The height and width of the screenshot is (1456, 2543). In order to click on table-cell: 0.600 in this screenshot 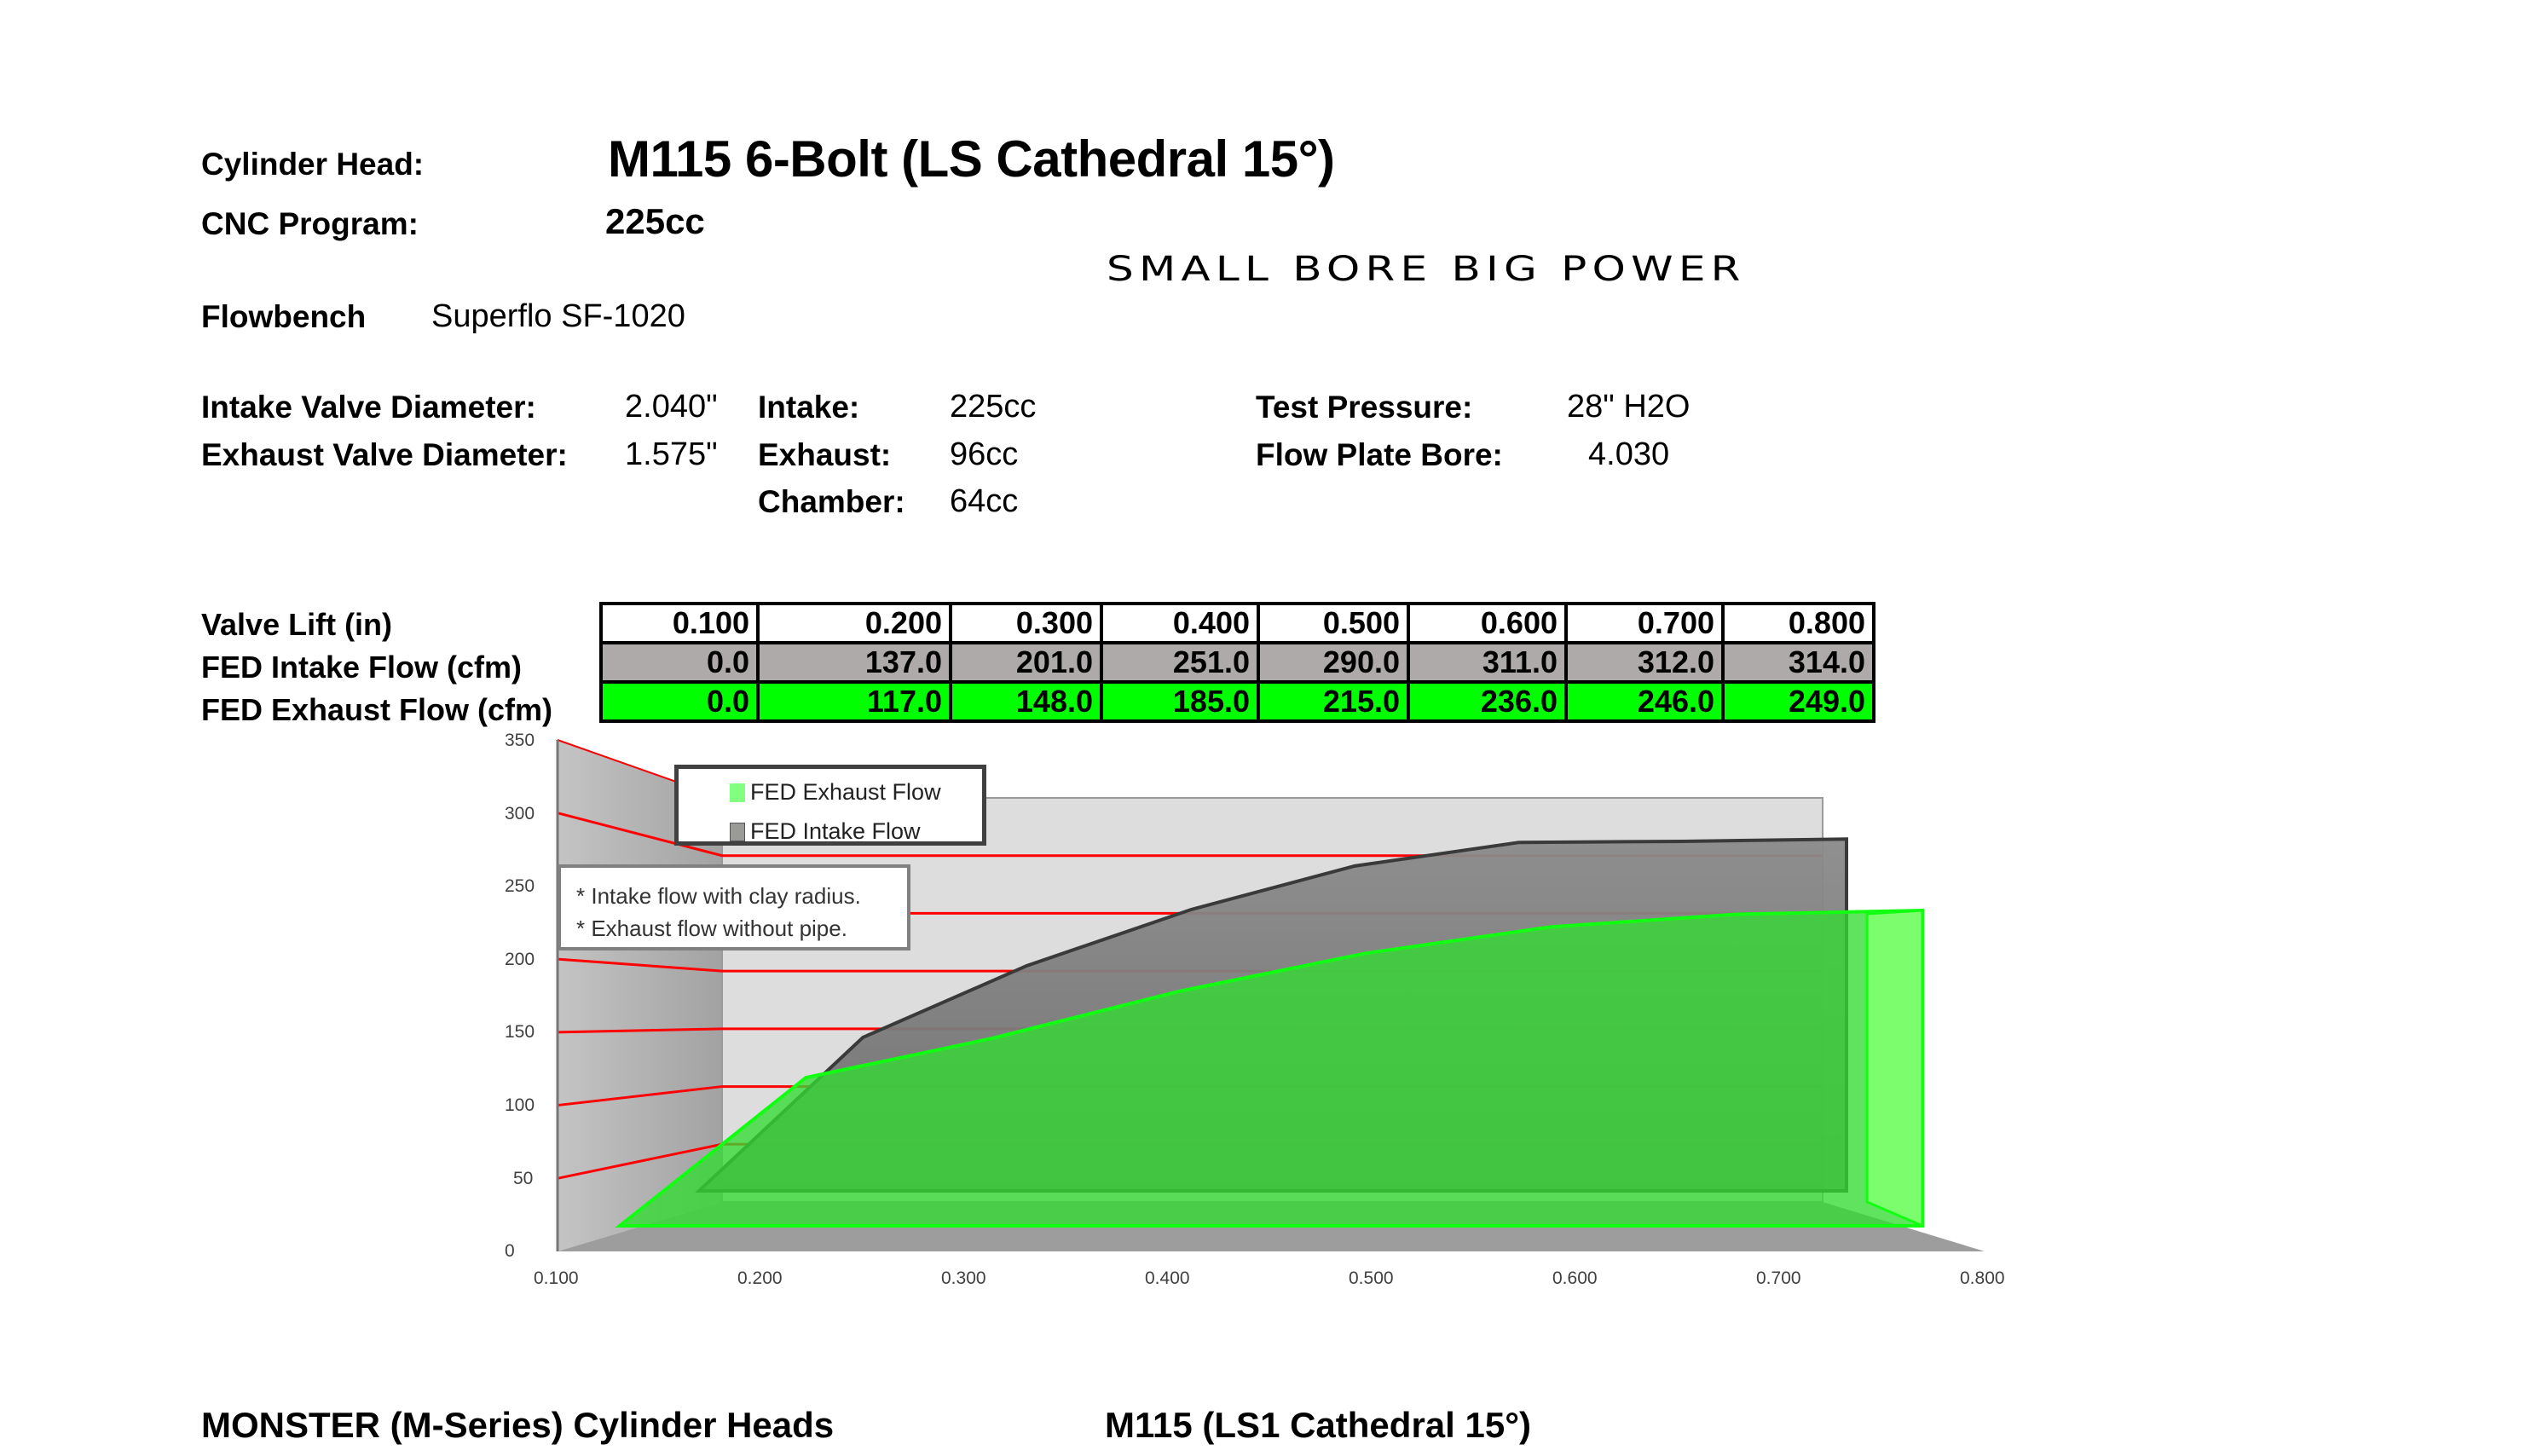, I will do `click(1487, 623)`.